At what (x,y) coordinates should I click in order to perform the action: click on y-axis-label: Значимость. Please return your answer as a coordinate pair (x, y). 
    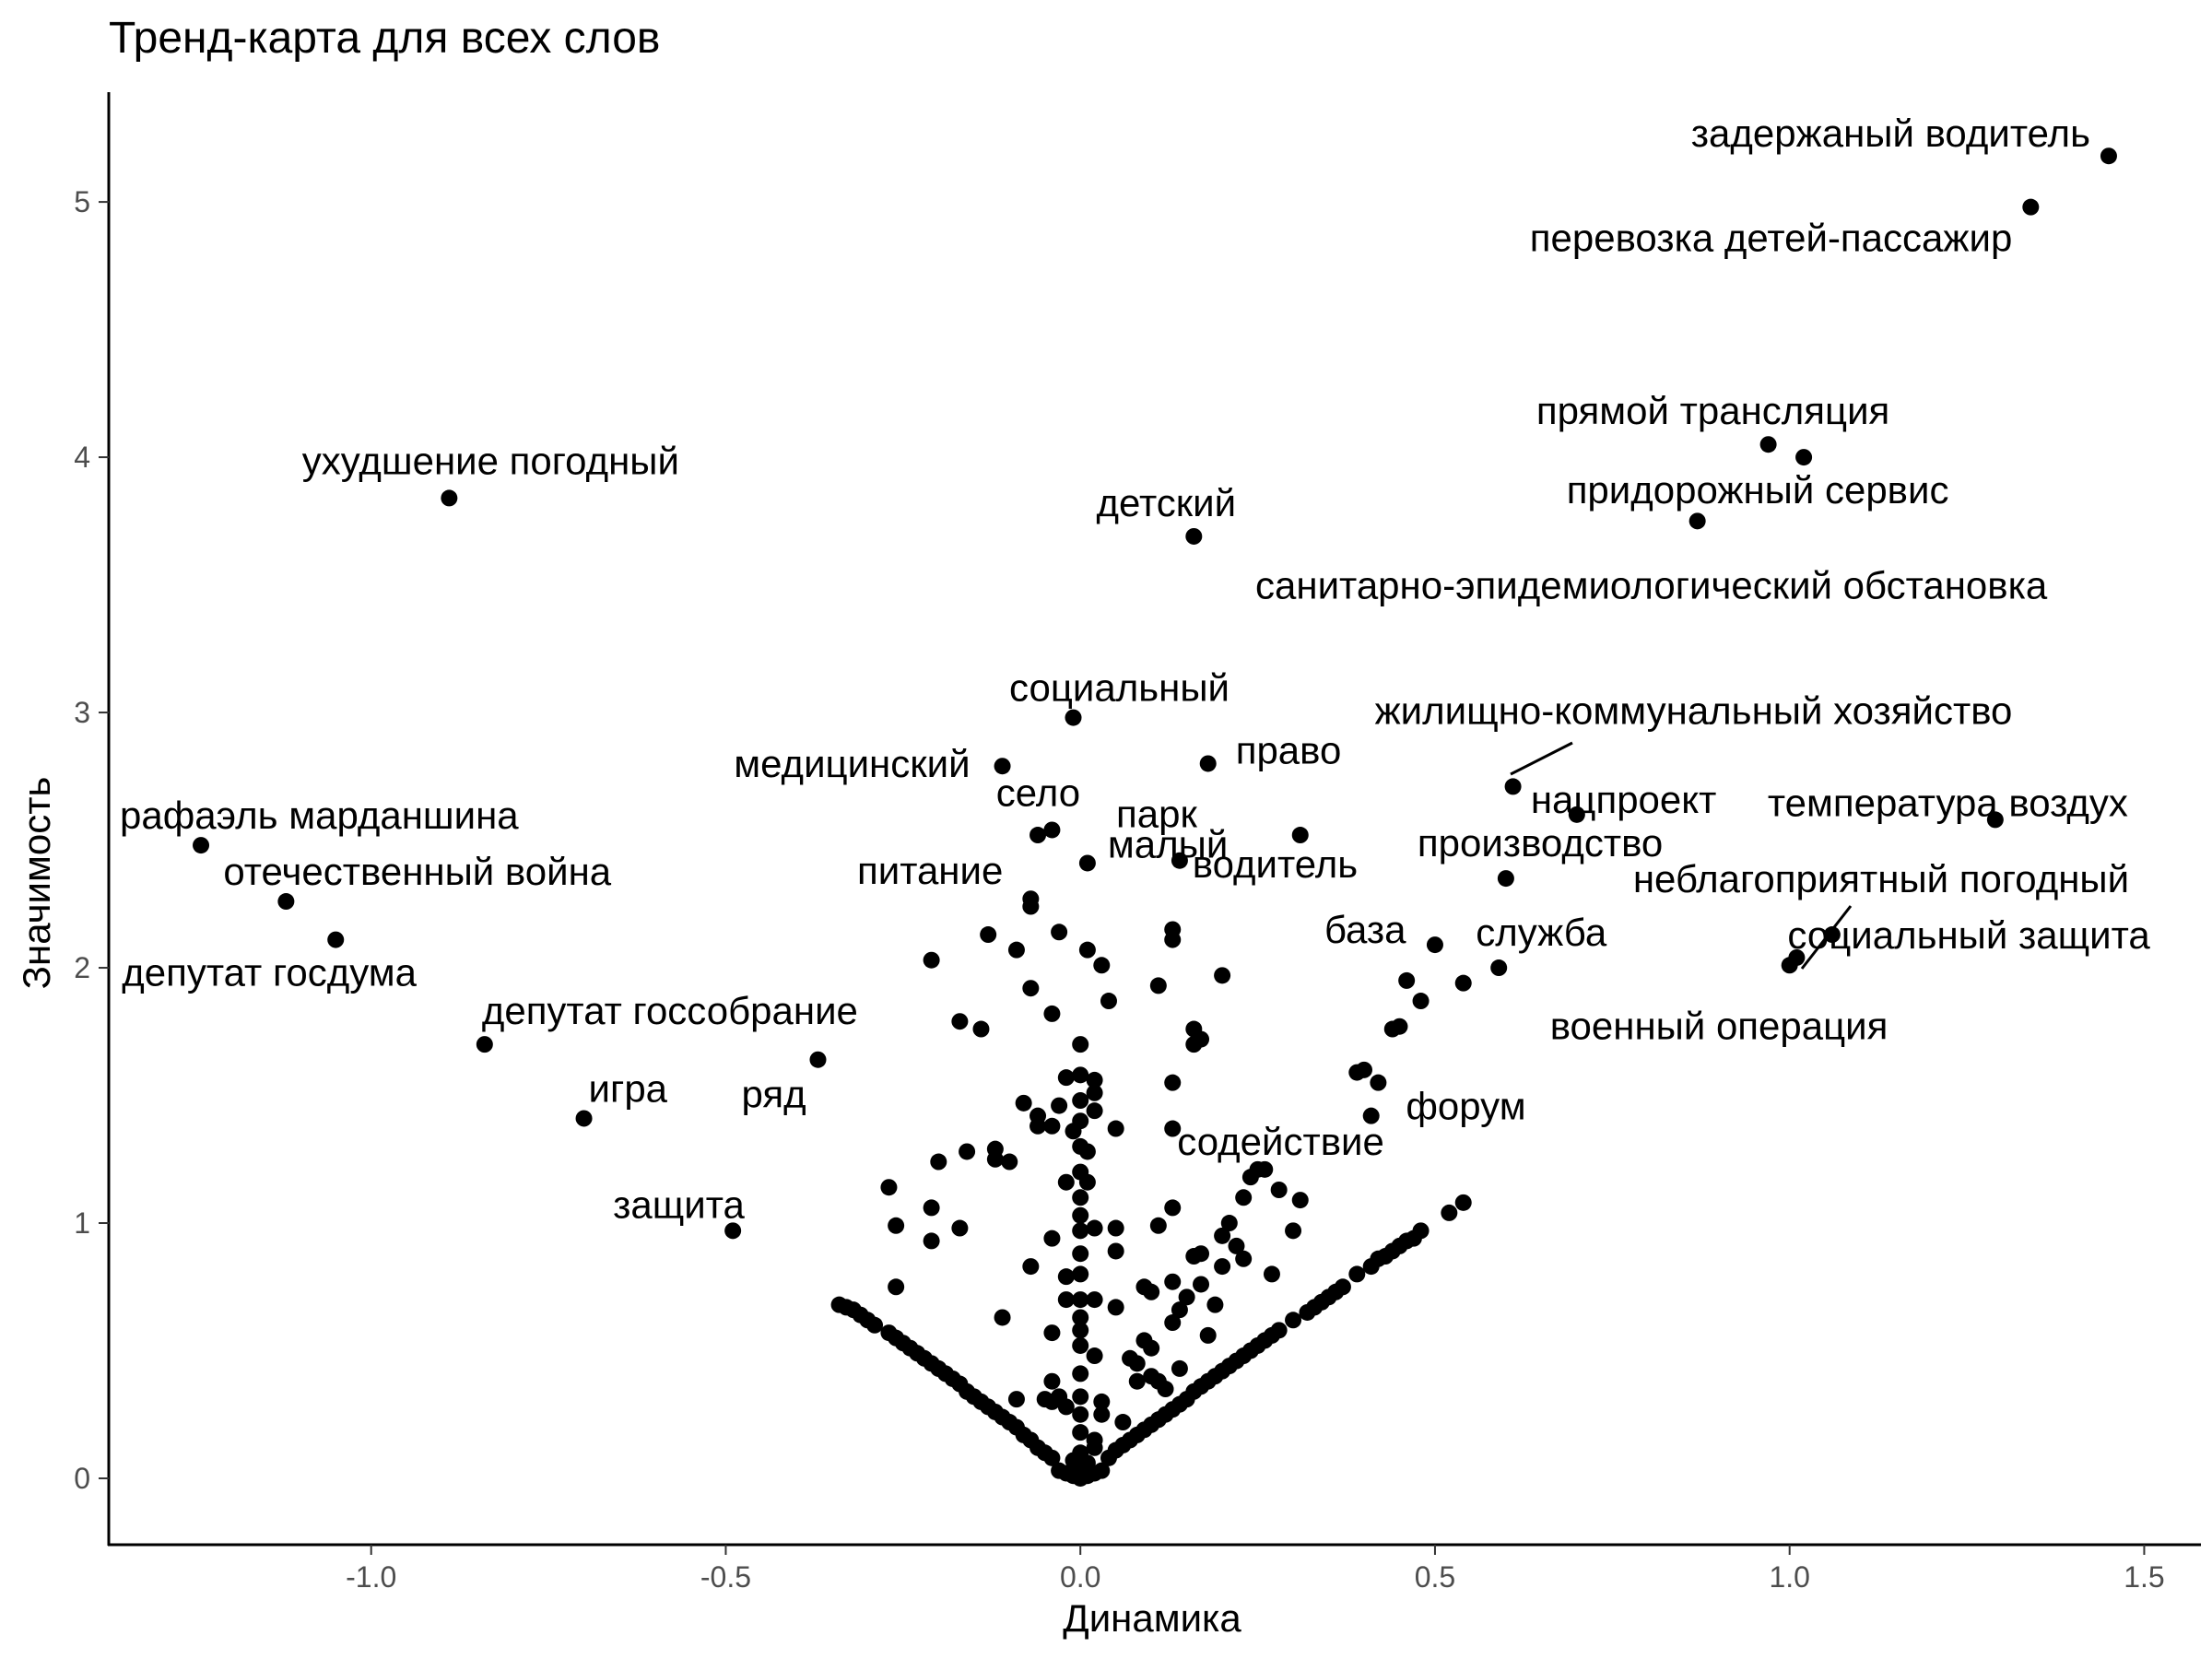
    Looking at the image, I should click on (36, 883).